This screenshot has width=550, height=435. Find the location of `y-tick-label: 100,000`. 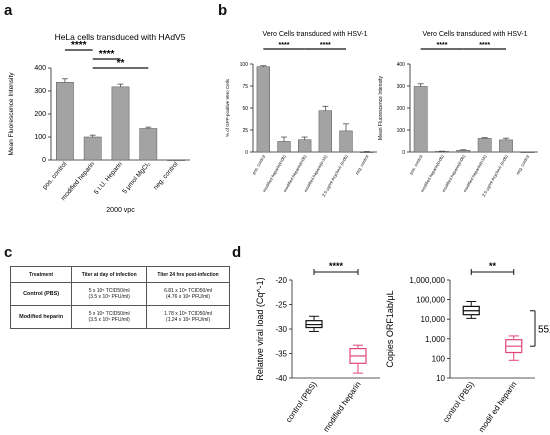

y-tick-label: 100,000 is located at coordinates (430, 300).